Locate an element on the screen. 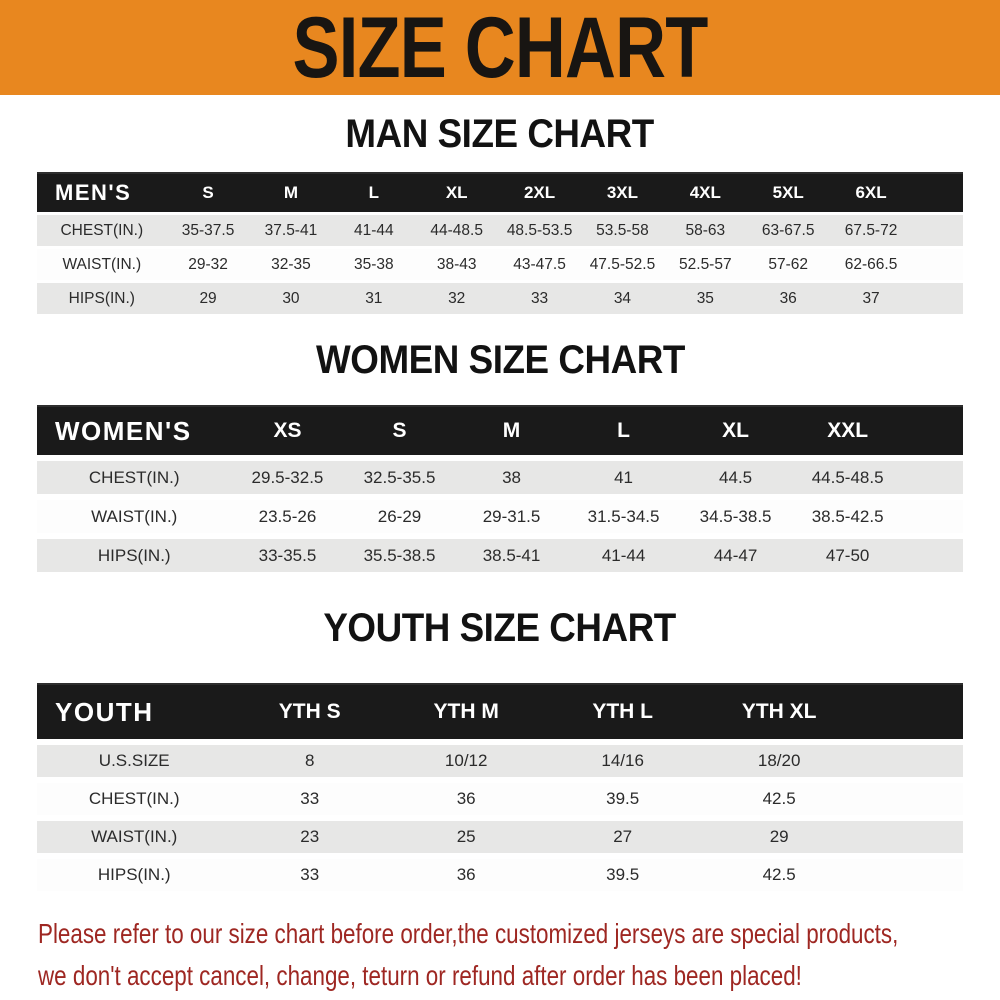 This screenshot has height=1000, width=1000. size-cell: 62-66.5 is located at coordinates (871, 264).